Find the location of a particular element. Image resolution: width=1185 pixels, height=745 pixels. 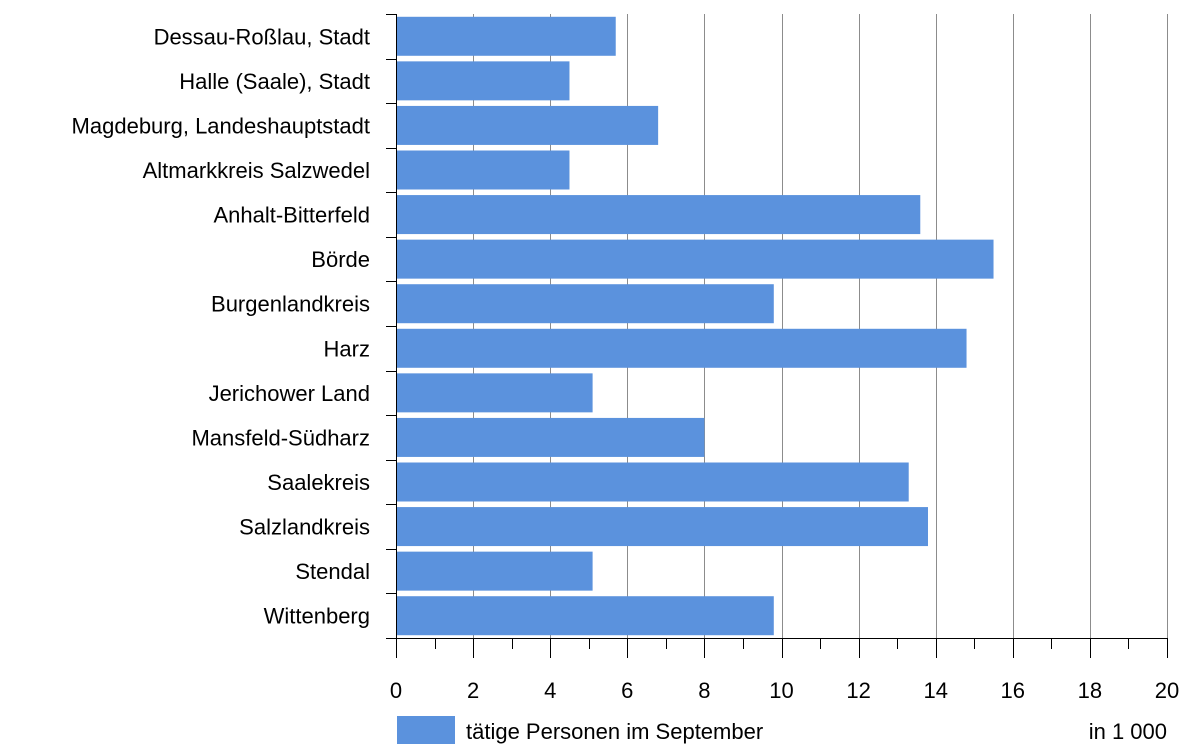

x-tick-label: 0 is located at coordinates (396, 690).